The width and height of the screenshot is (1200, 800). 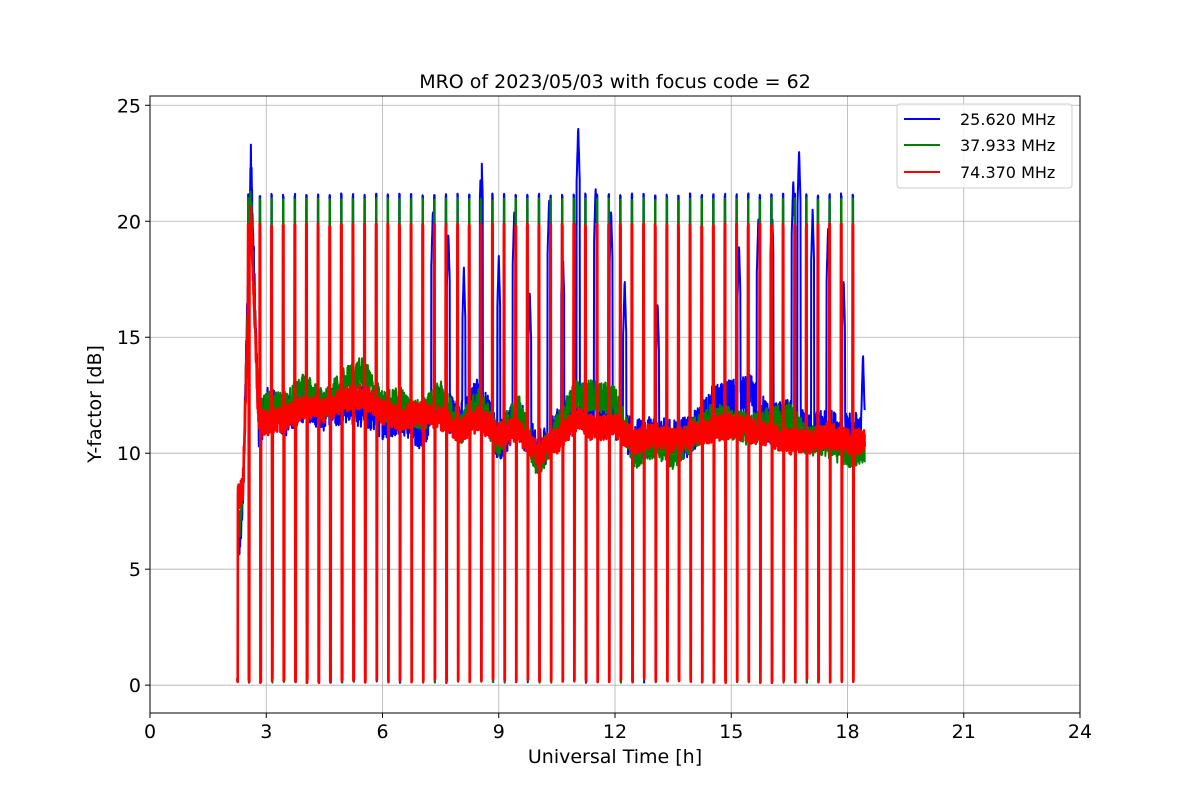 I want to click on x-tick-label: 21, so click(x=964, y=732).